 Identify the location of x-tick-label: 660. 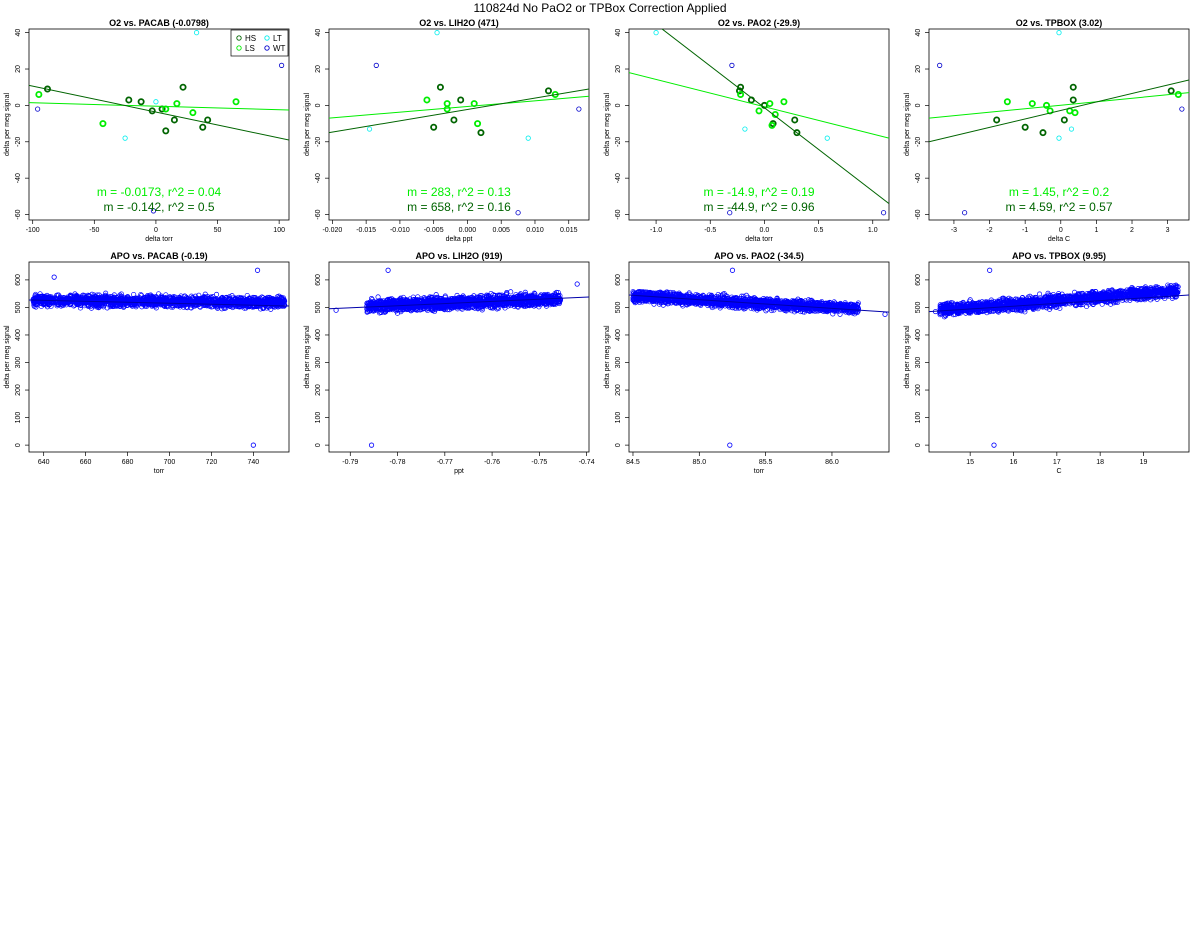
(86, 462).